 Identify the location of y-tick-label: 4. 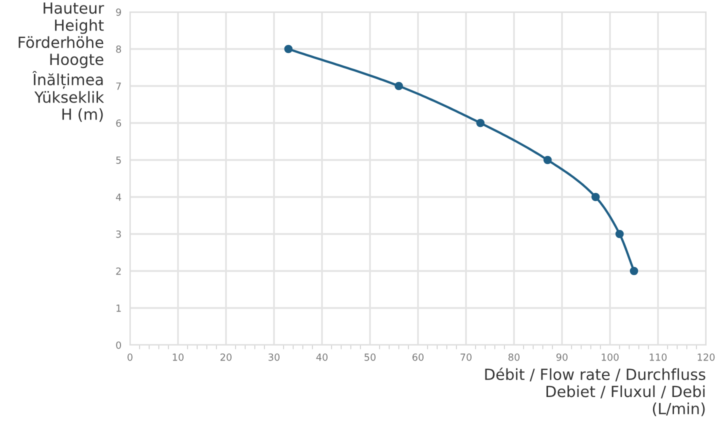
(119, 197).